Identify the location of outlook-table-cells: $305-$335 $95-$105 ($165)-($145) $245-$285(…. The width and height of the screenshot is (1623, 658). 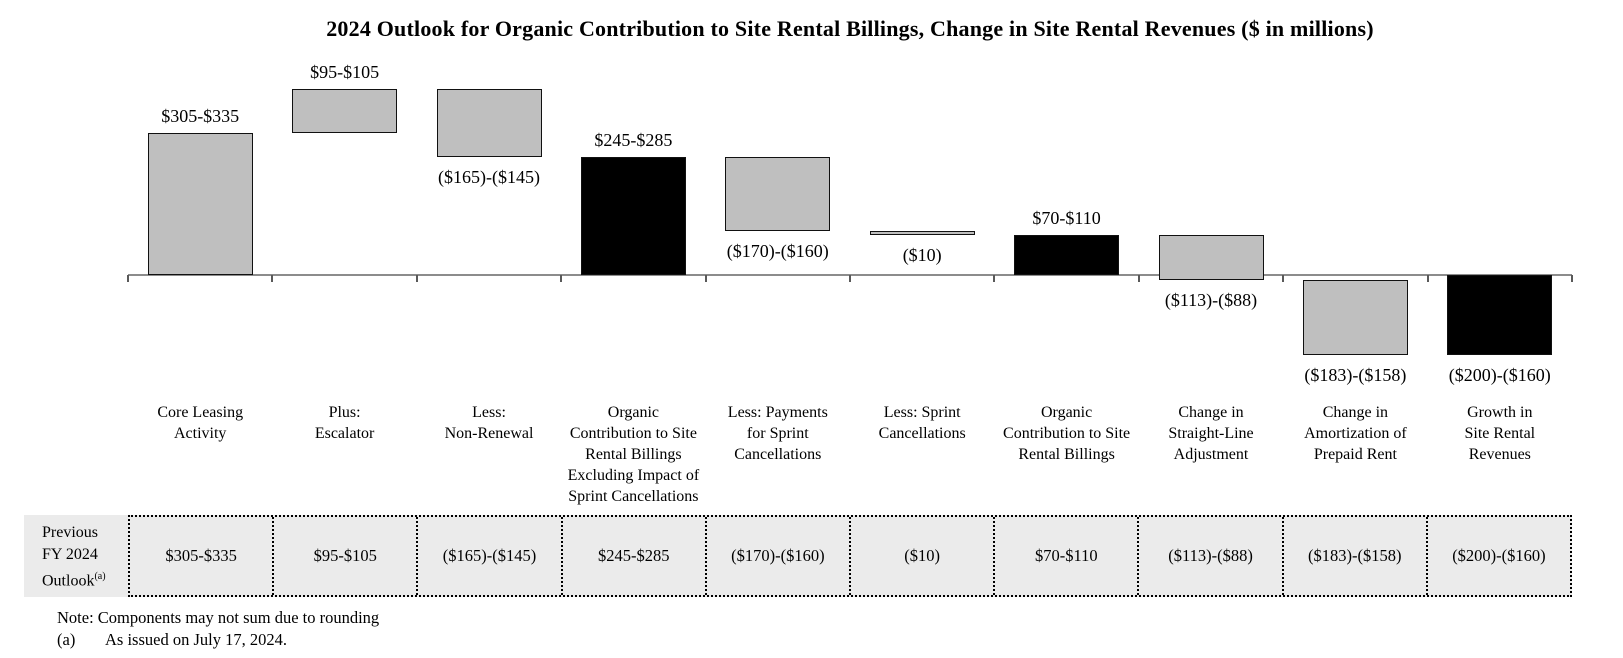
(850, 556).